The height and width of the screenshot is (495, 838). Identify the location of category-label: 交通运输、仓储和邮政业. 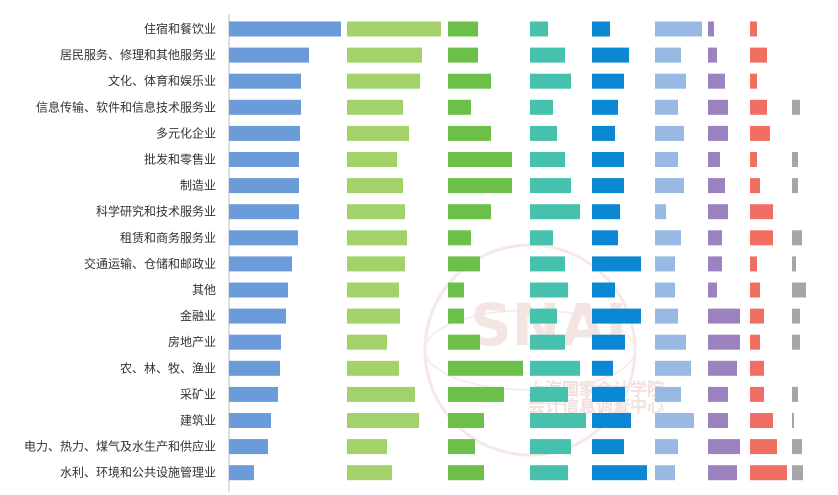
(150, 263).